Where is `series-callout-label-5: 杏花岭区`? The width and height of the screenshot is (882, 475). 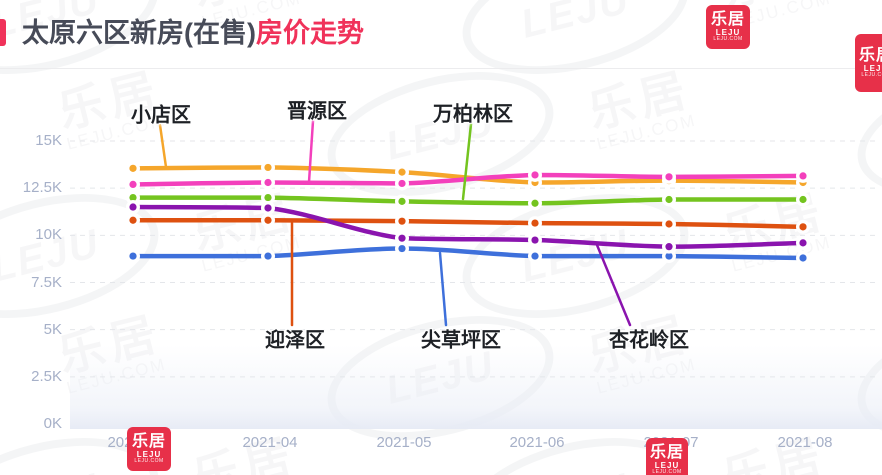 series-callout-label-5: 杏花岭区 is located at coordinates (649, 340).